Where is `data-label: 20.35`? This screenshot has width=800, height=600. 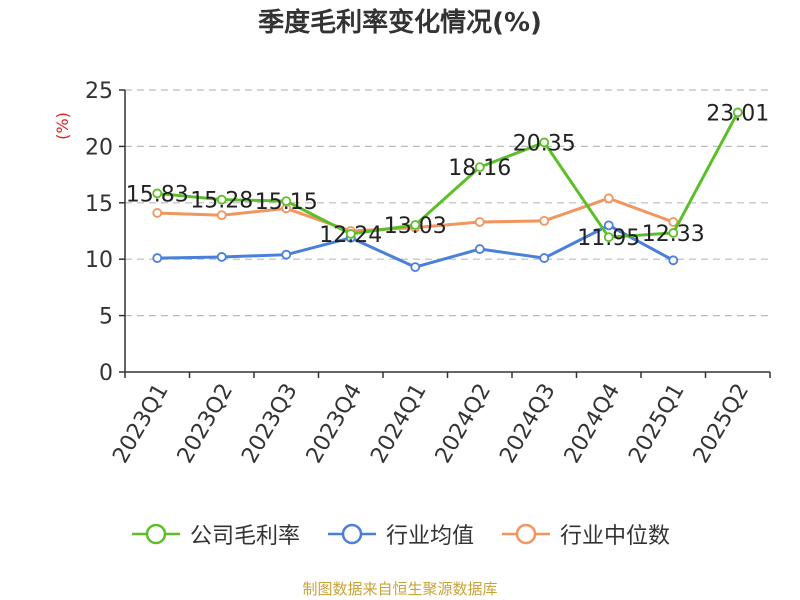
data-label: 20.35 is located at coordinates (544, 143).